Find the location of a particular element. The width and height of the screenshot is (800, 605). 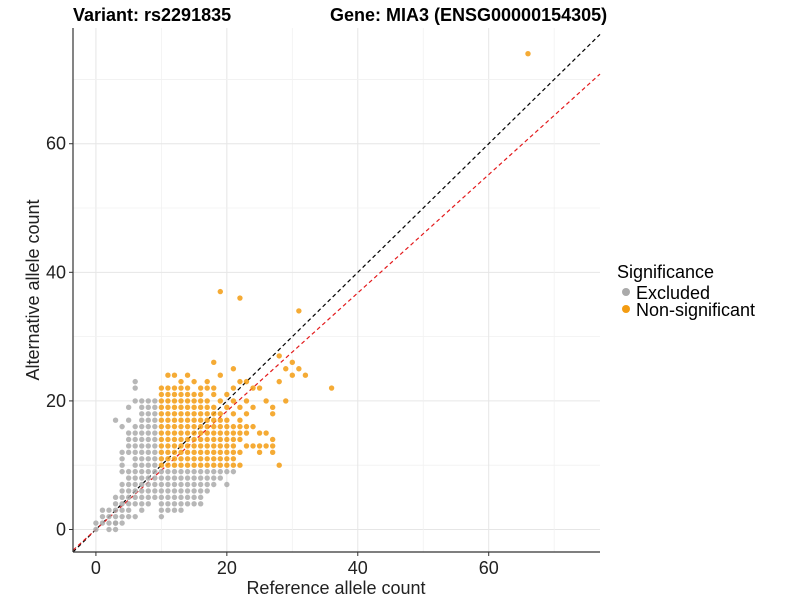

legend: Significance Excluded Non-significant is located at coordinates (686, 291).